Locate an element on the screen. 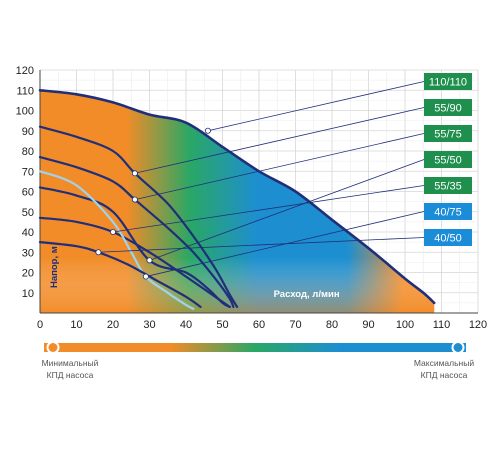  y-tick-label: 70 is located at coordinates (28, 172).